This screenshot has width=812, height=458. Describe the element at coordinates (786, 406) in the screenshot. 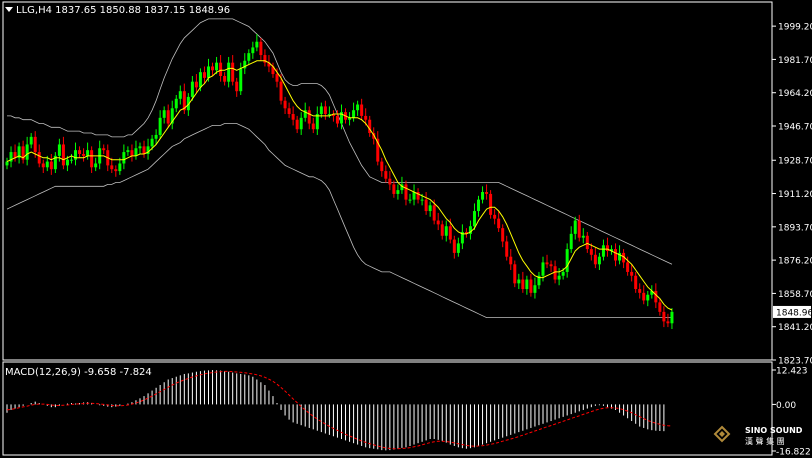

I see `macd-tick-label: 0.00` at that location.